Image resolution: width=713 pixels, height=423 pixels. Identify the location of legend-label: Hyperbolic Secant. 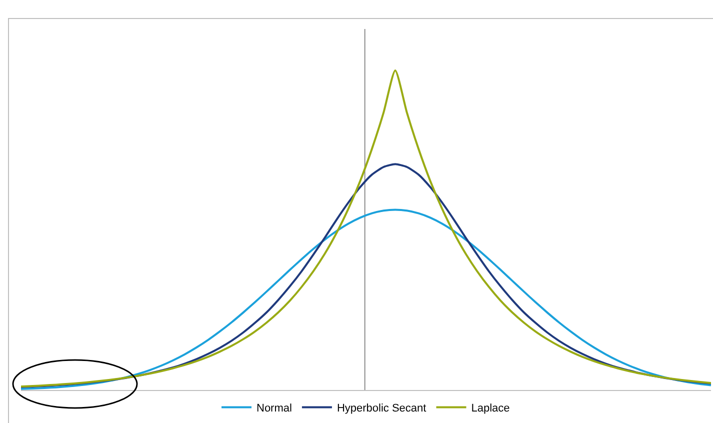
(381, 408).